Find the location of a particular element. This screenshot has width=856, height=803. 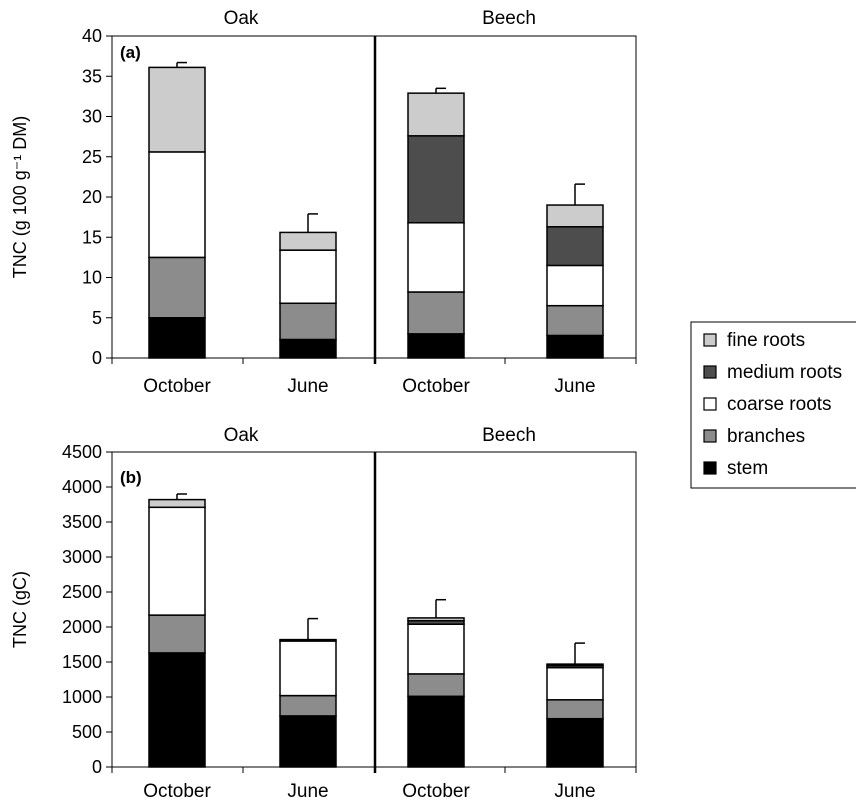

y-tick-label: 4000 is located at coordinates (82, 487).